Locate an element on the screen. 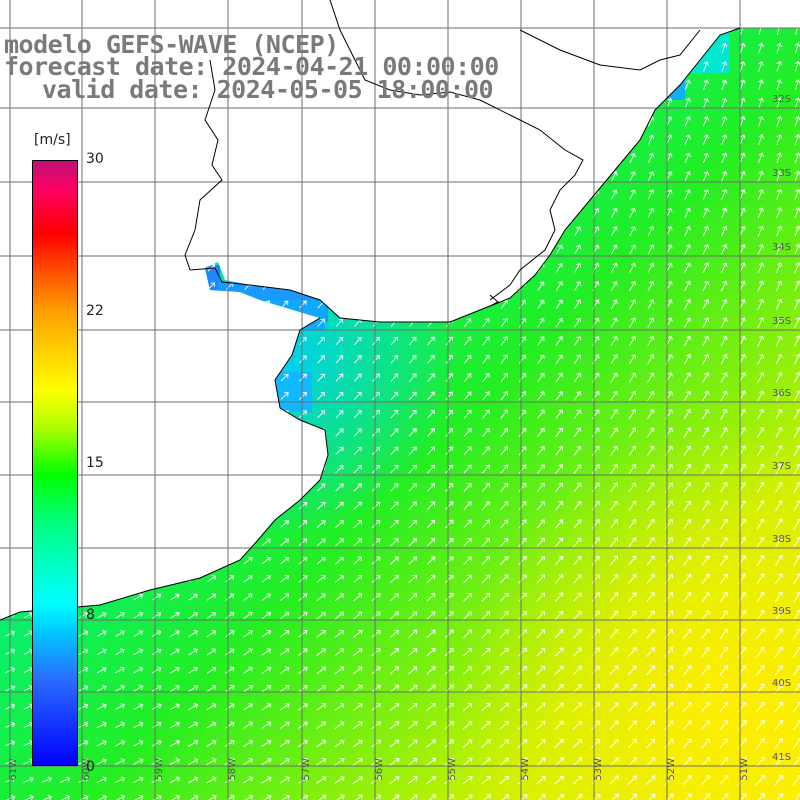 Image resolution: width=800 pixels, height=800 pixels. colorbar-tick-22: 22 is located at coordinates (95, 311).